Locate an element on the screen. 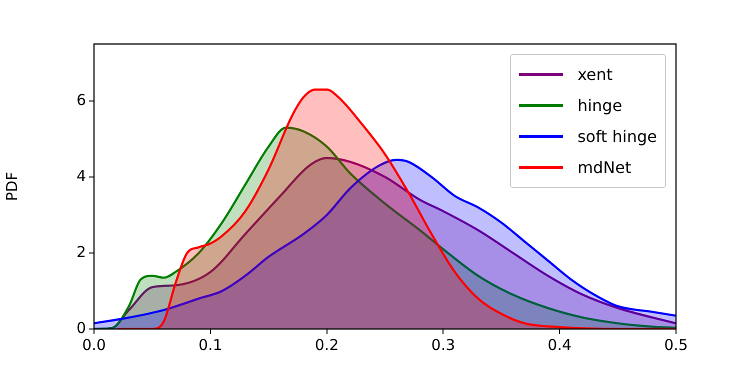  y-tick-label: 2 is located at coordinates (81, 251).